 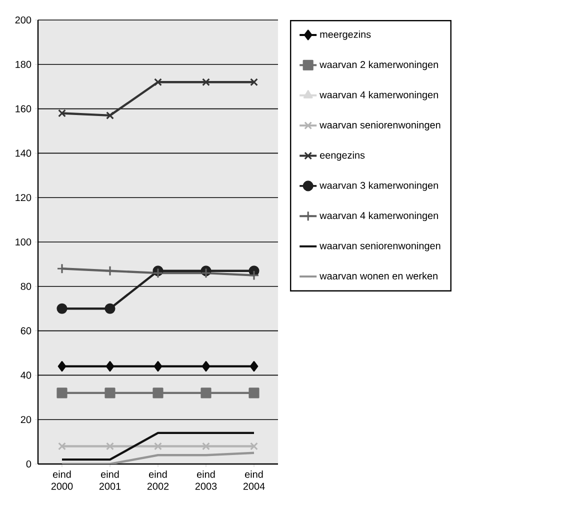 What do you see at coordinates (24, 153) in the screenshot?
I see `y-tick-label: 140` at bounding box center [24, 153].